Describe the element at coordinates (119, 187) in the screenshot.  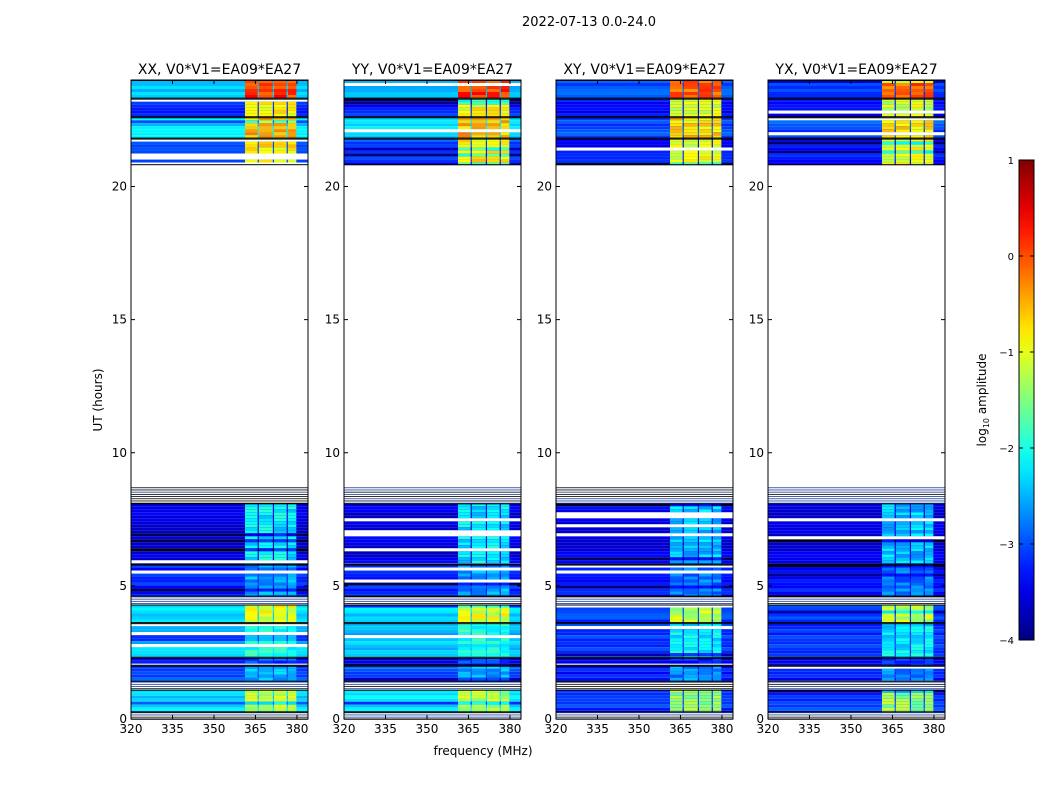
I see `y-tick-label: 20` at that location.